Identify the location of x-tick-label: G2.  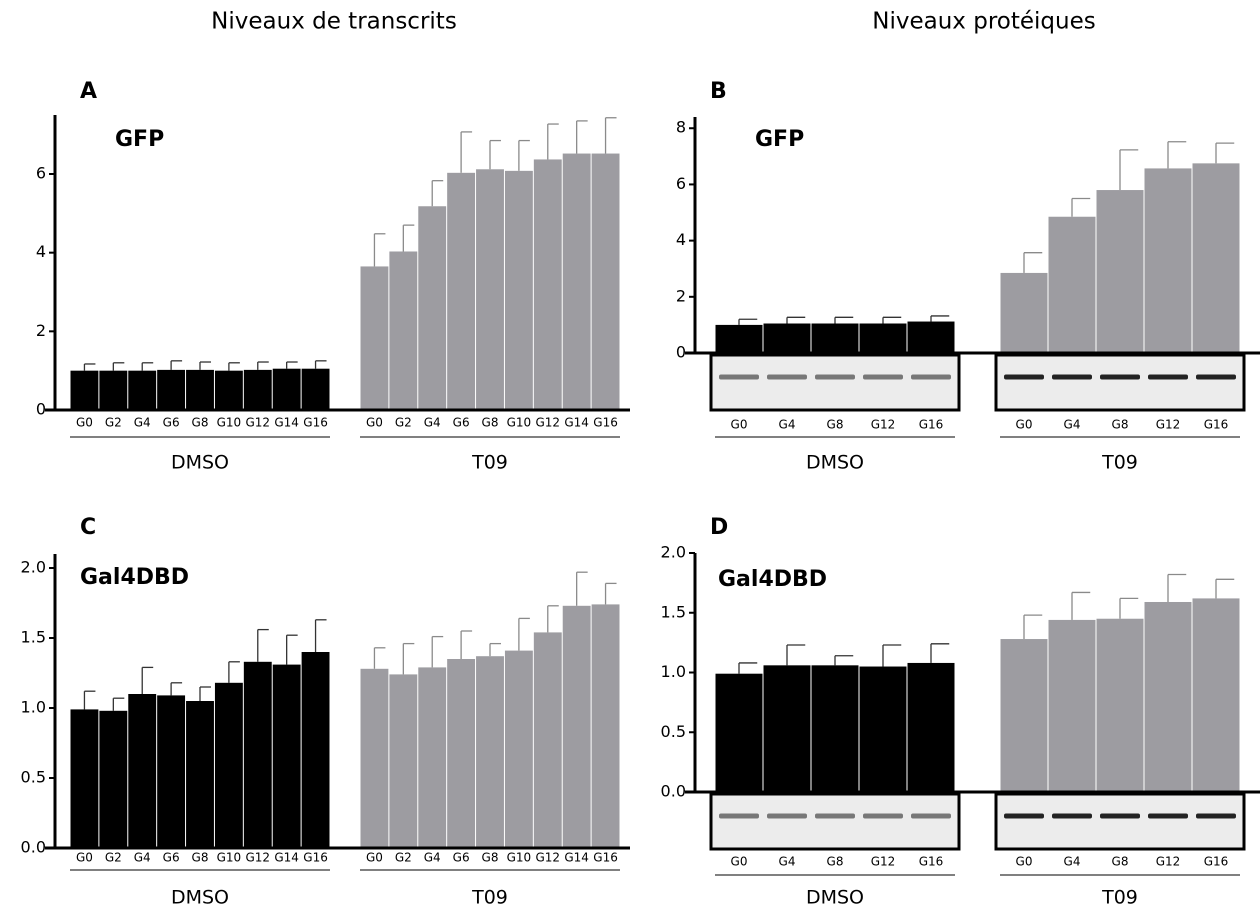
(113, 858).